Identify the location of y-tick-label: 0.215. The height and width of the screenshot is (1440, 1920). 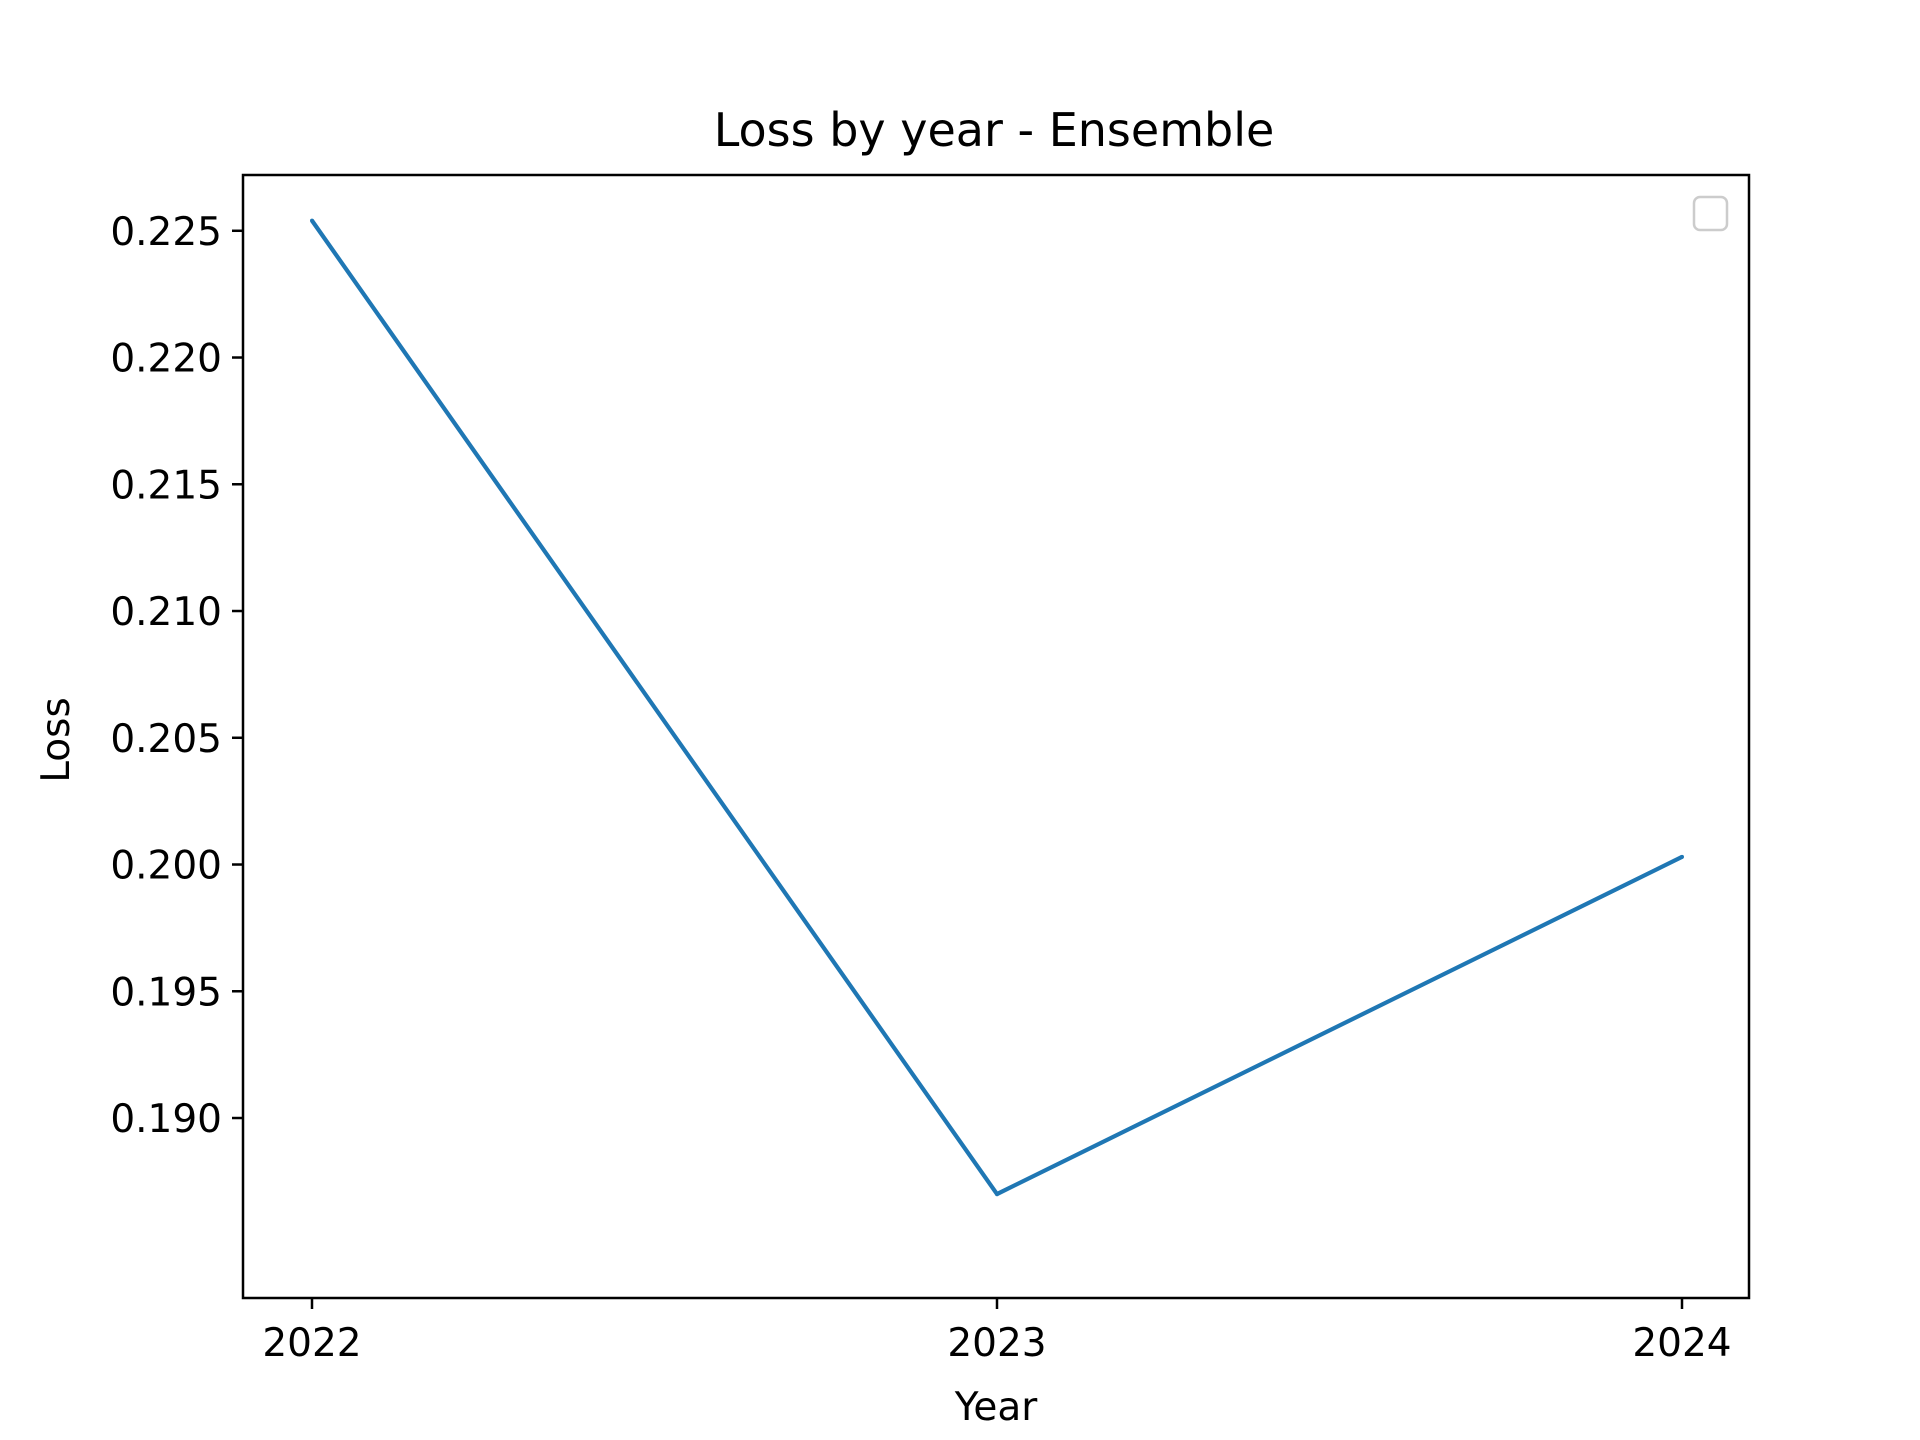
(166, 485).